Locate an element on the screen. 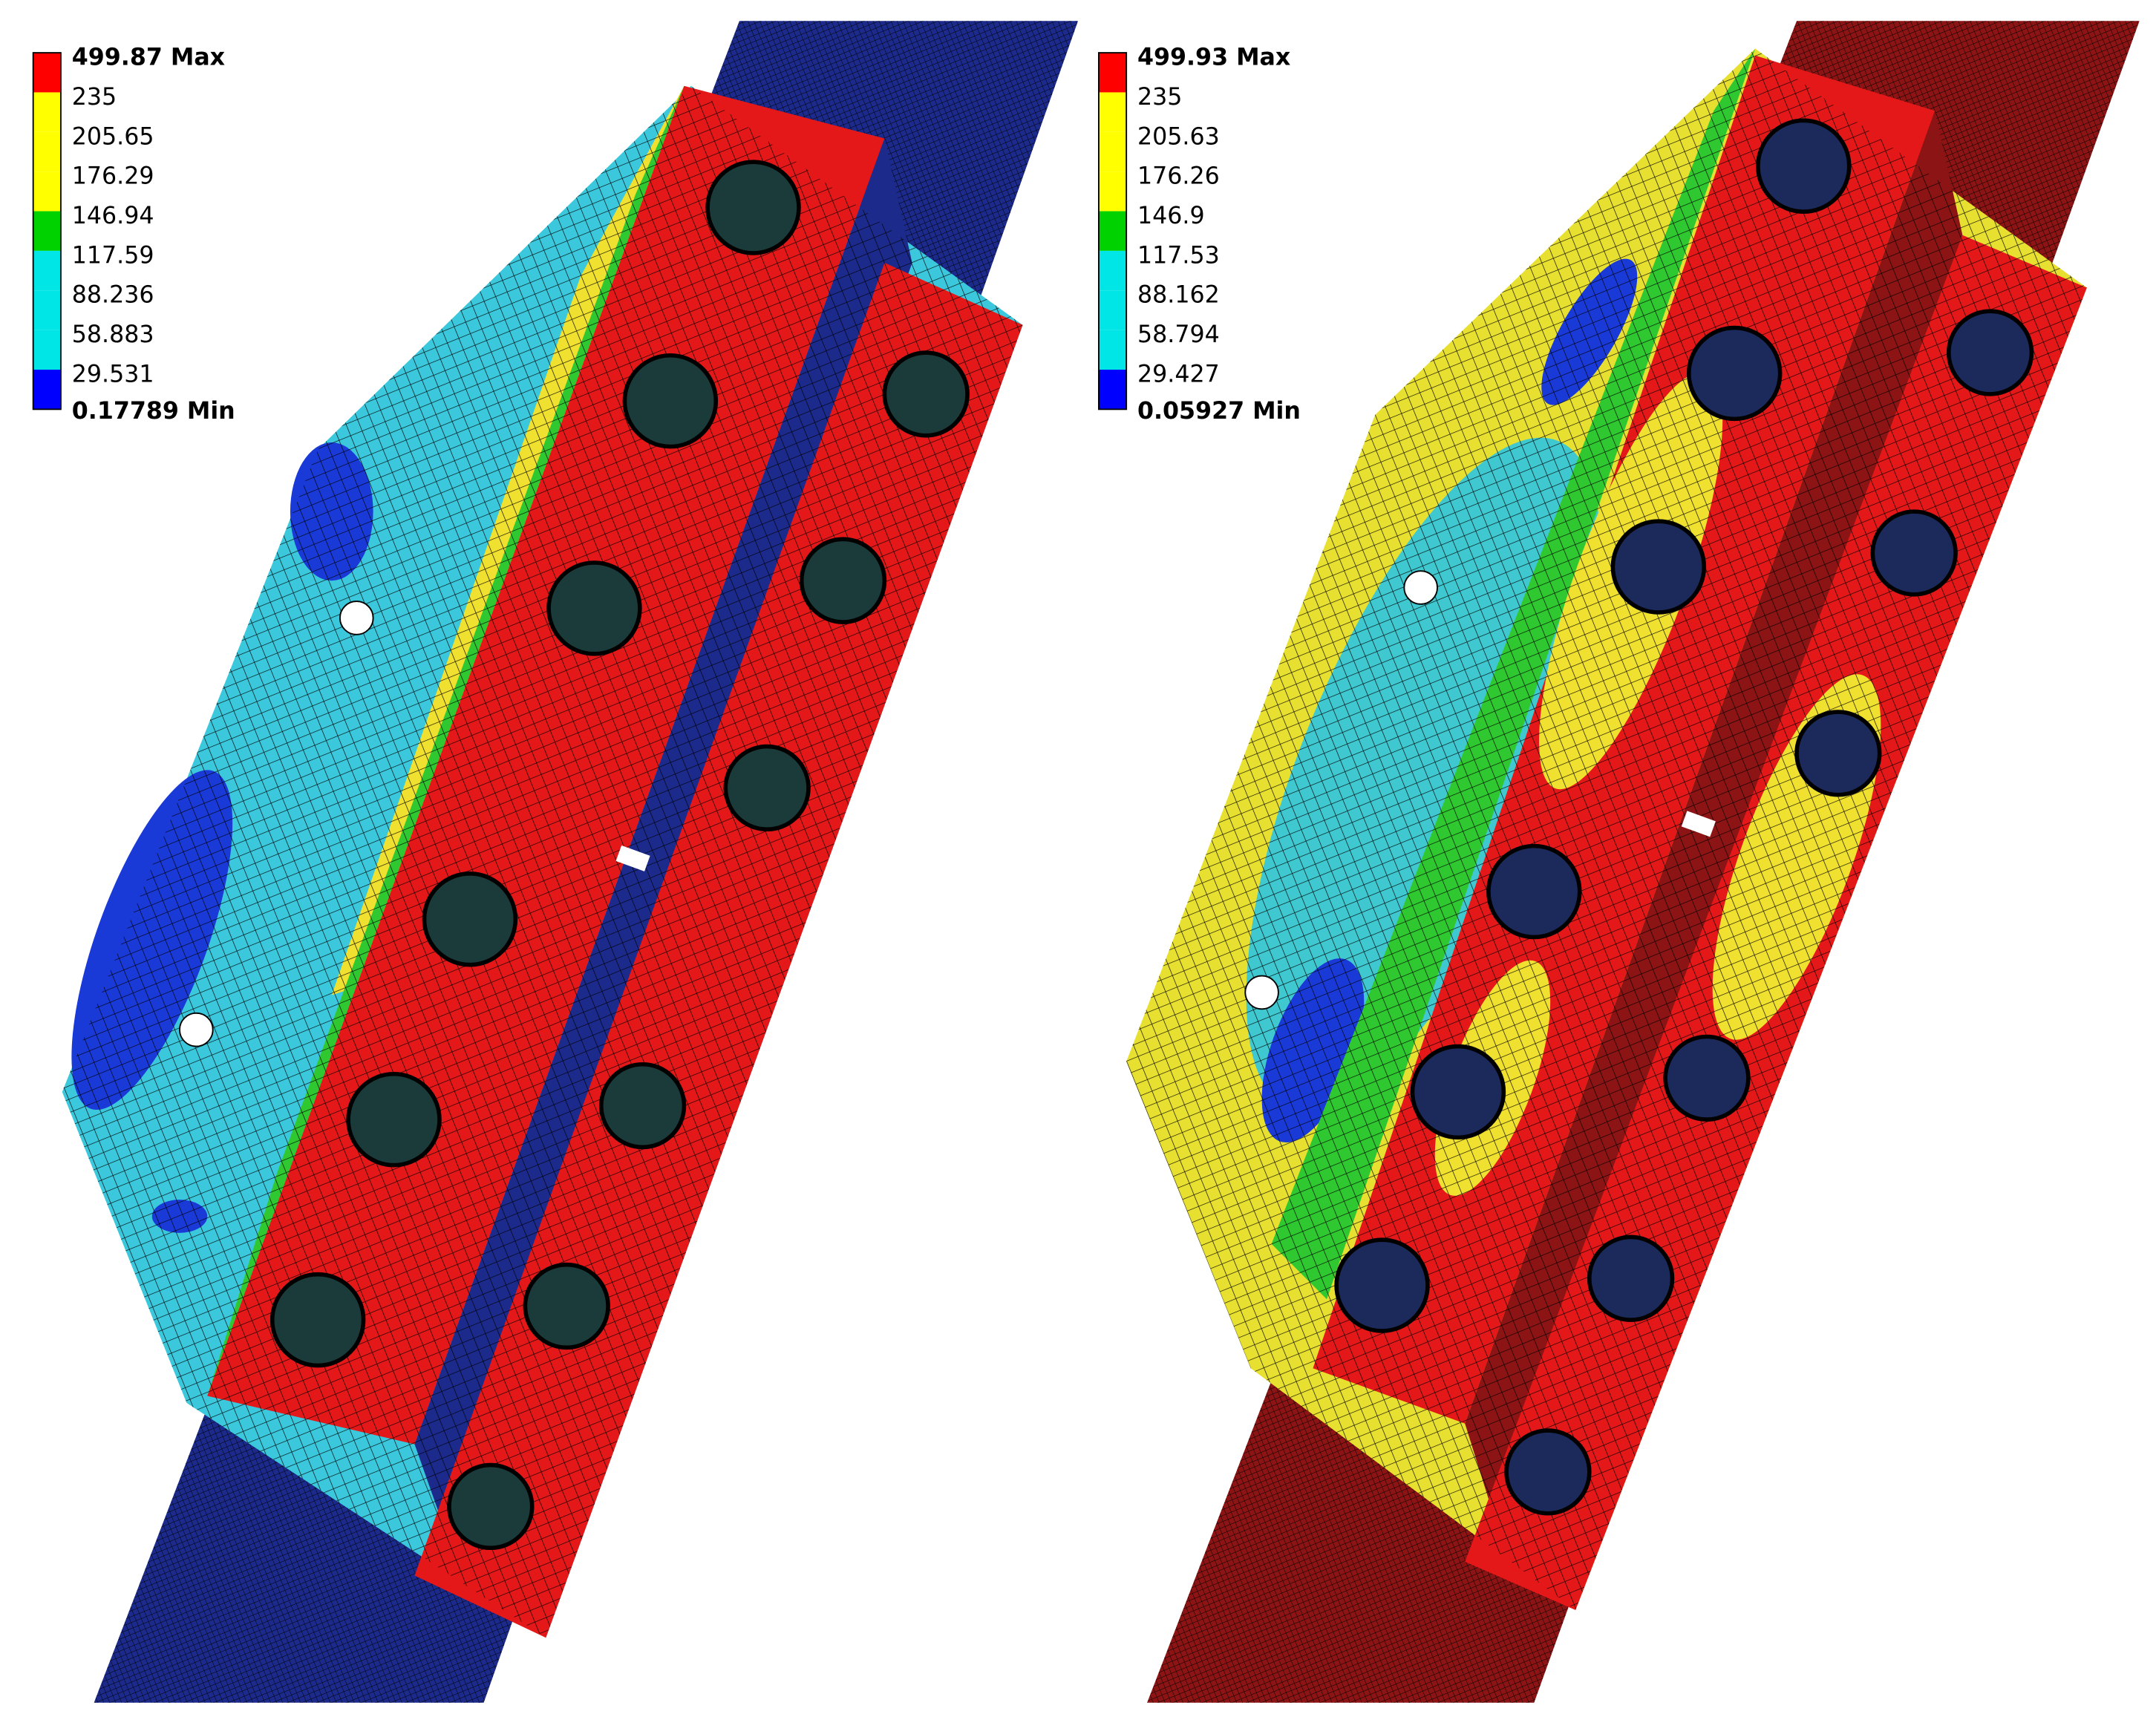 Image resolution: width=2156 pixels, height=1714 pixels. legend-level: 88.236 is located at coordinates (113, 295).